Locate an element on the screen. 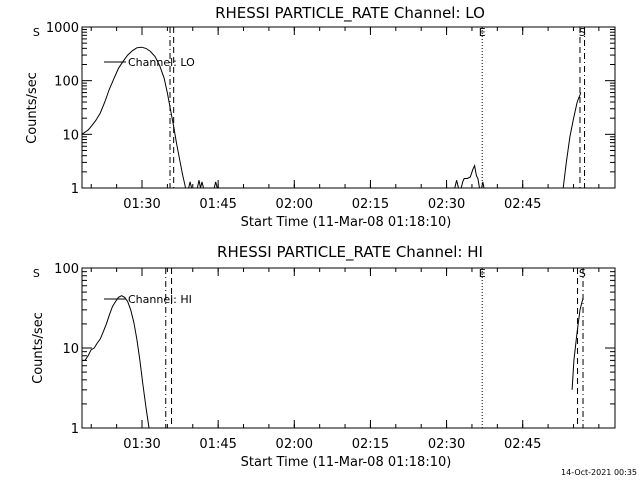 The height and width of the screenshot is (480, 640). y-tick-label: 1000 is located at coordinates (62, 28).